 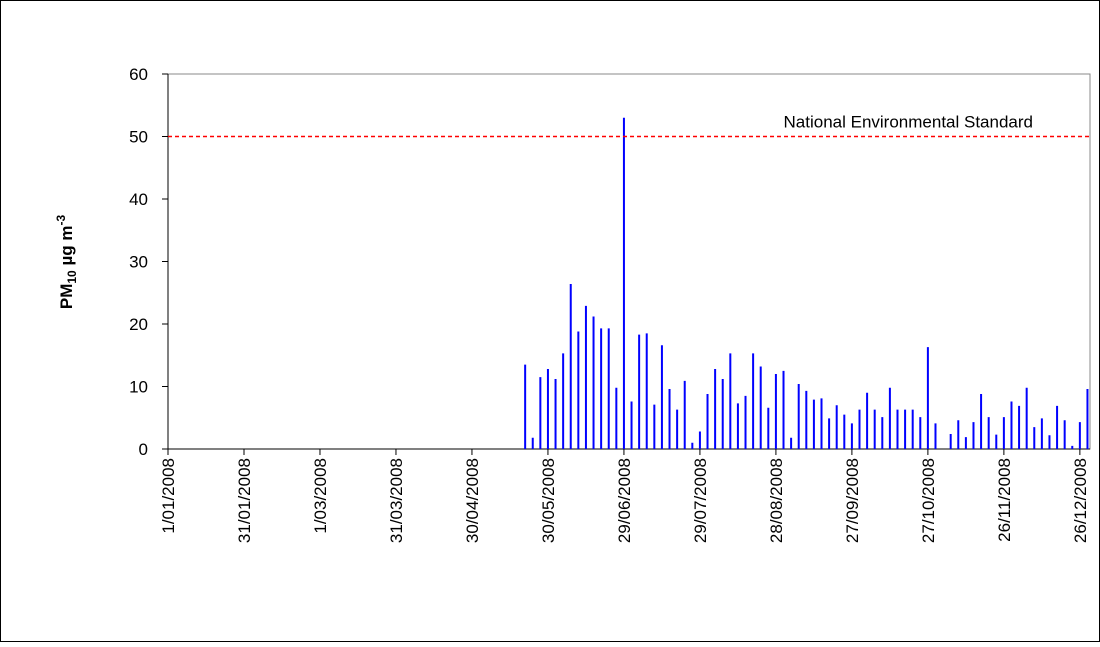 I want to click on y-axis-label: PM10 µg m-3, so click(x=66, y=262).